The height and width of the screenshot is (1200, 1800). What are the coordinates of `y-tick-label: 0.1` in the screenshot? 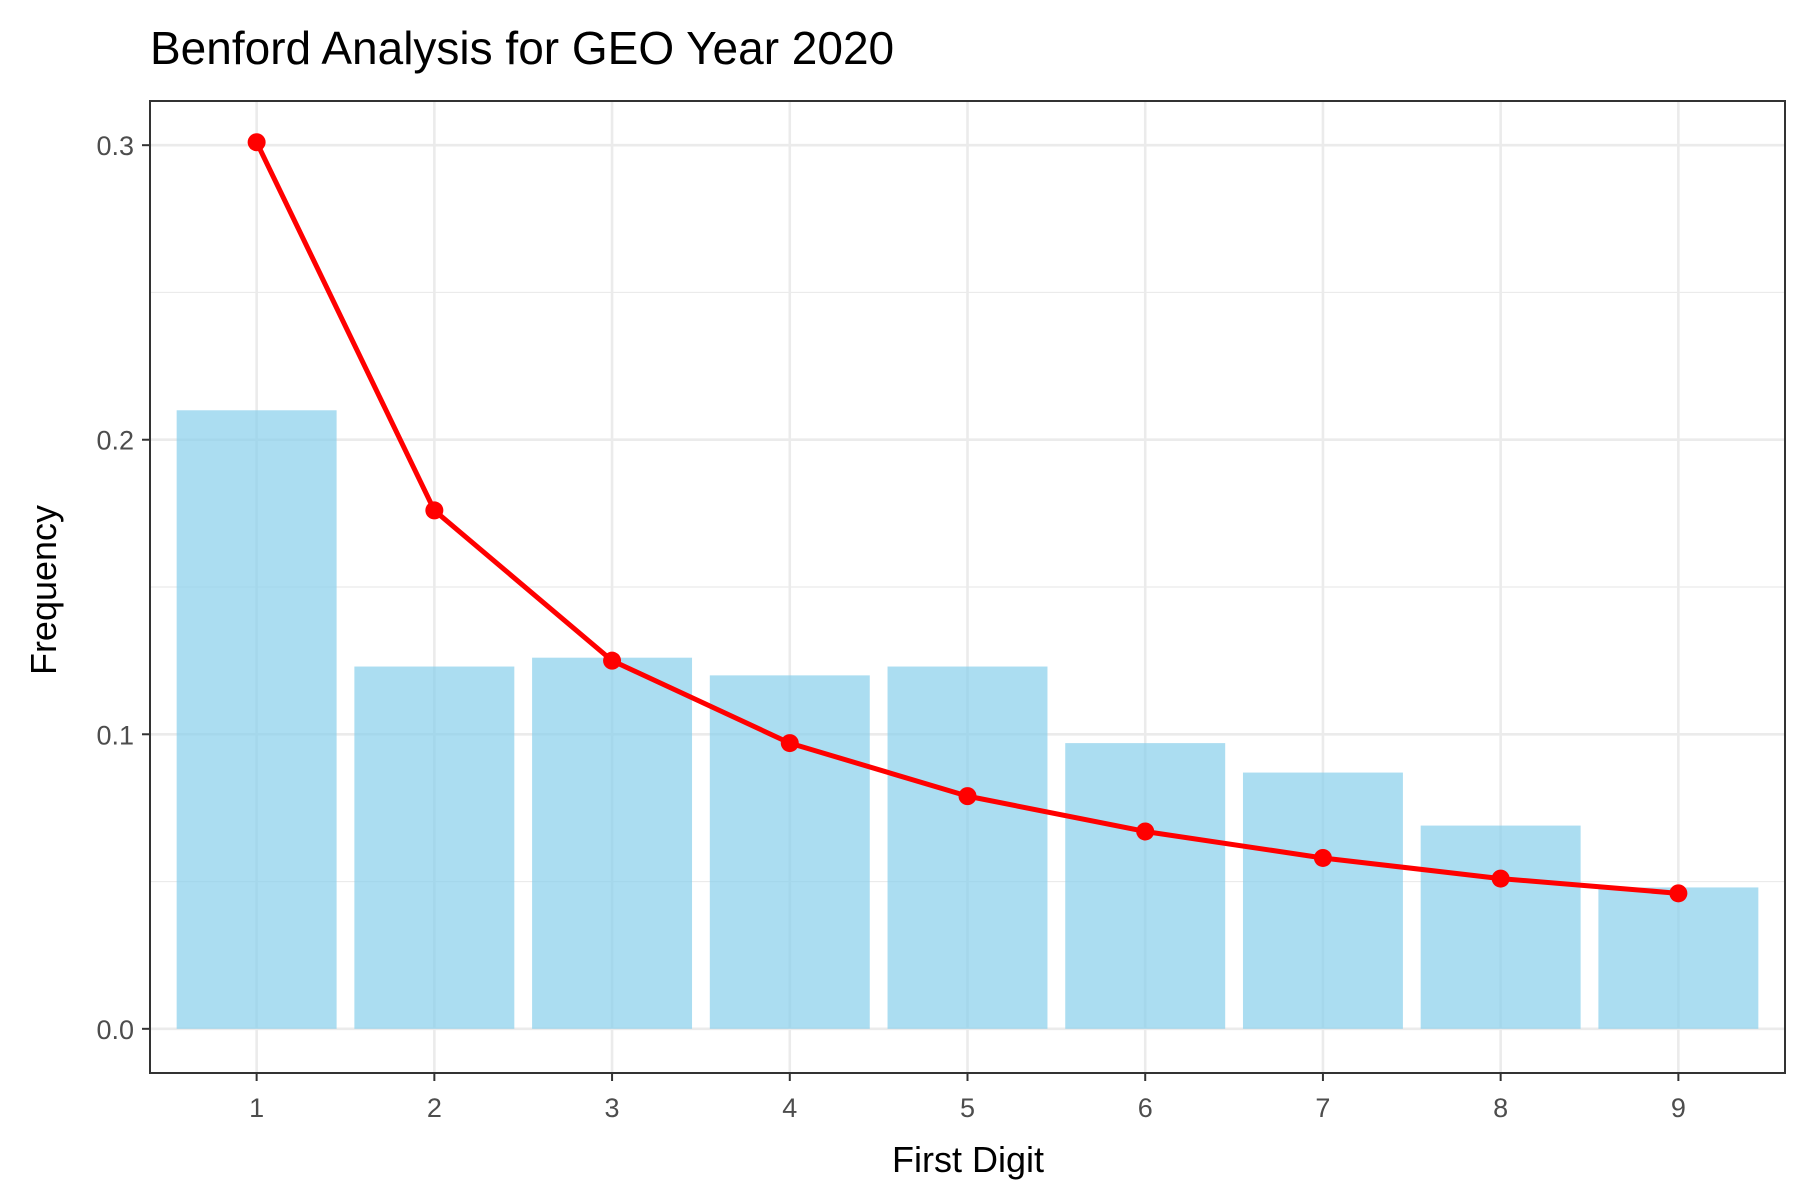 It's located at (115, 735).